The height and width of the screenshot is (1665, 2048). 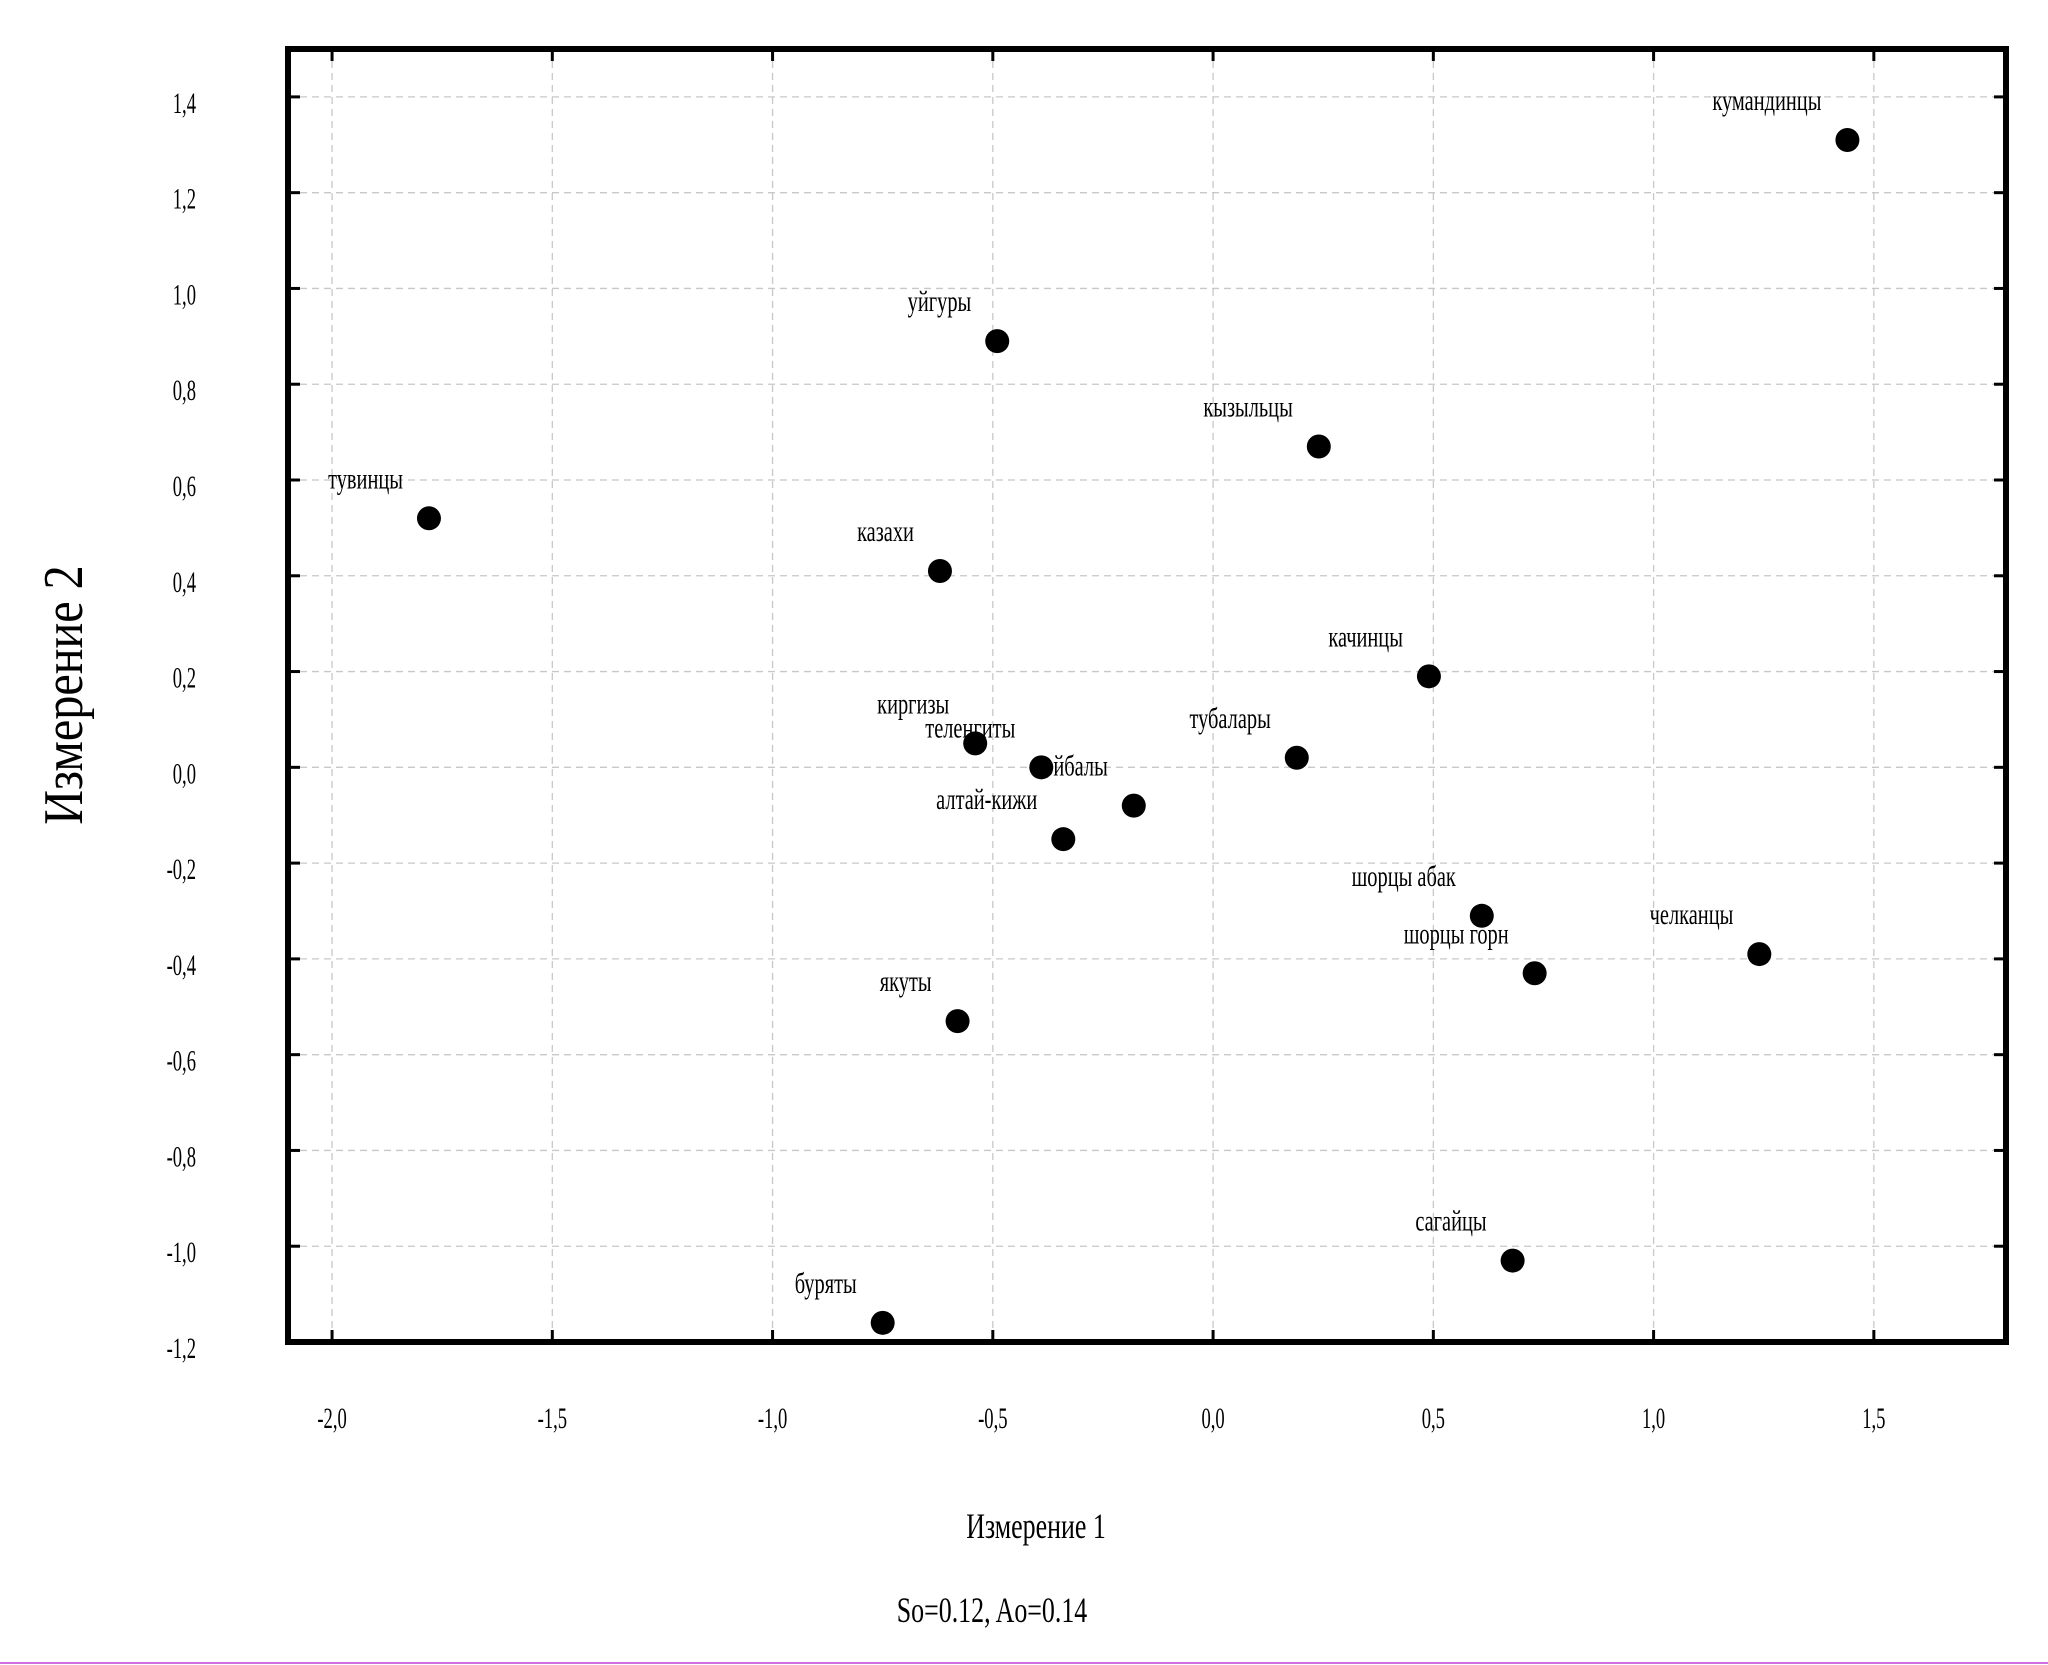 What do you see at coordinates (64, 694) in the screenshot?
I see `y-axis-title: Измерение 2` at bounding box center [64, 694].